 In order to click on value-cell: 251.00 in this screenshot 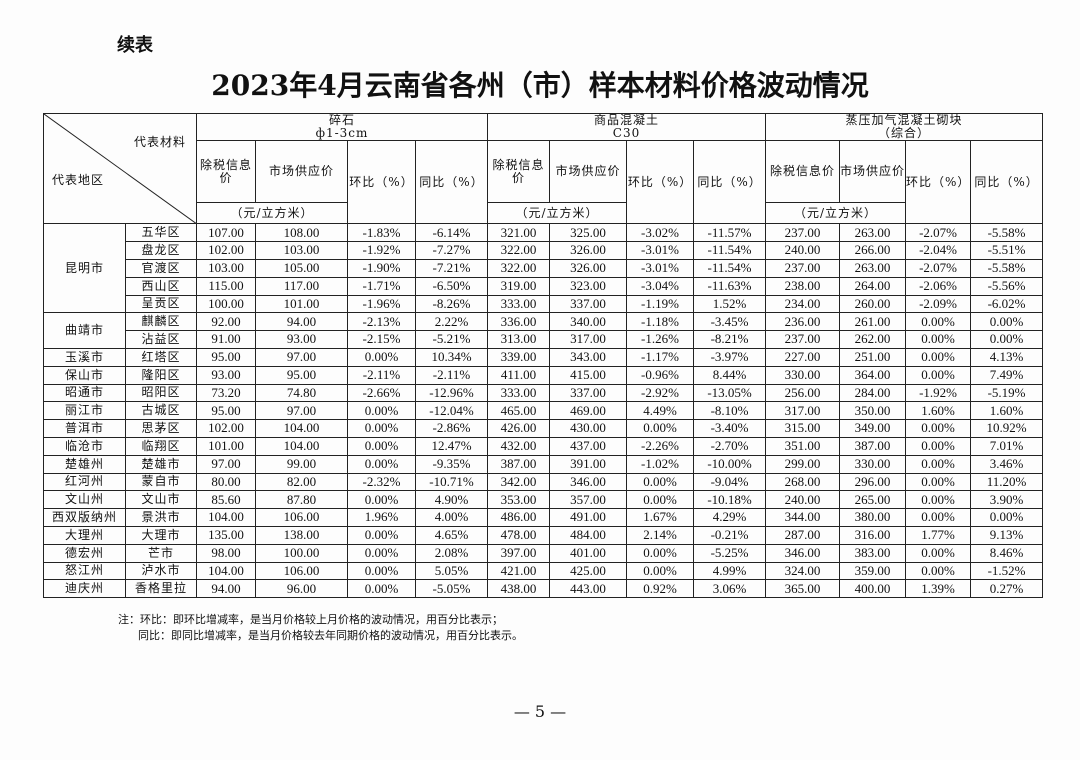, I will do `click(873, 357)`.